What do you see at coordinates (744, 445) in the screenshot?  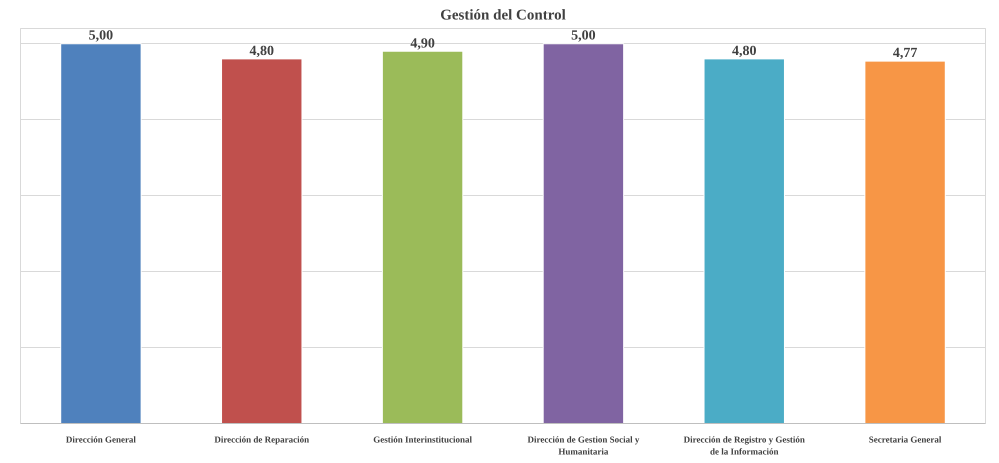 I see `x-tick-label: Dirección de Registro y Gestión de la Información` at bounding box center [744, 445].